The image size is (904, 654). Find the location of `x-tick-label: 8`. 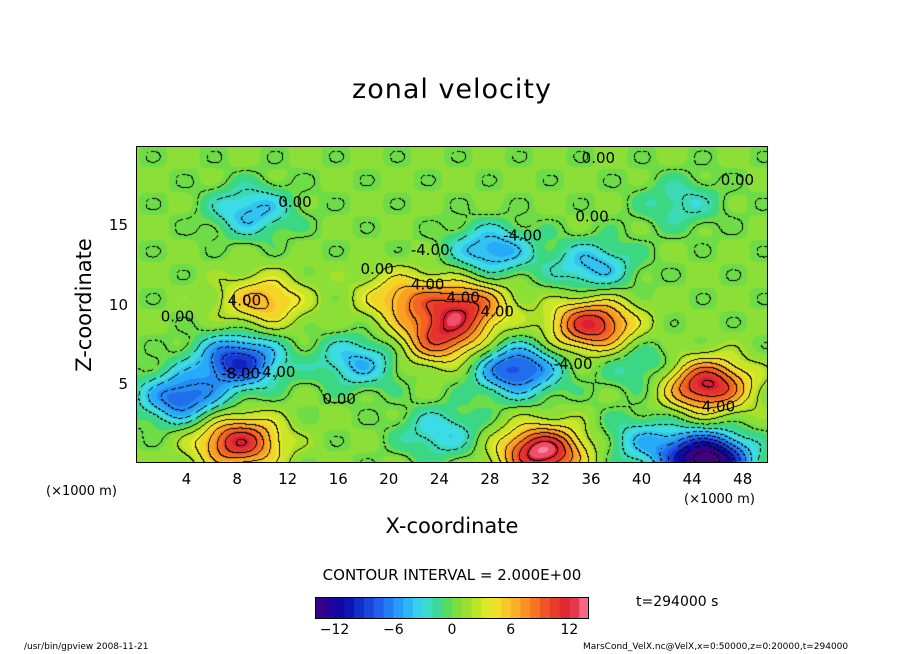

x-tick-label: 8 is located at coordinates (237, 479).